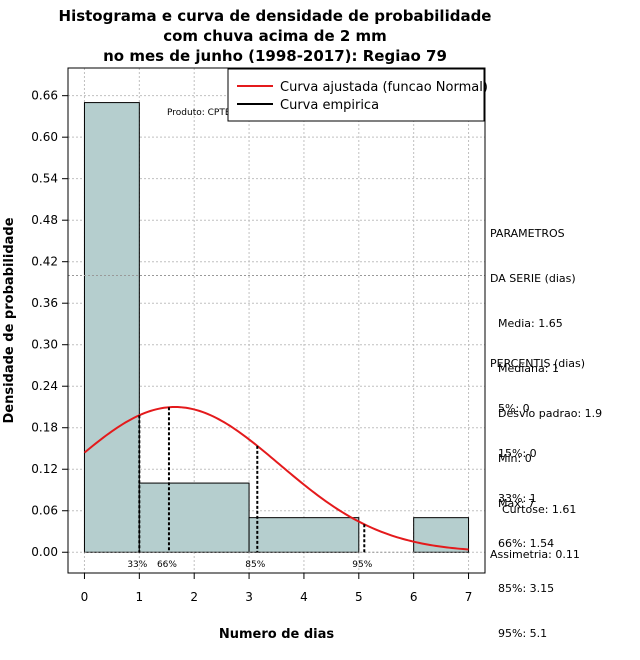 This screenshot has width=640, height=660. What do you see at coordinates (9, 320) in the screenshot?
I see `y-axis-title: Densidade de probabilidade` at bounding box center [9, 320].